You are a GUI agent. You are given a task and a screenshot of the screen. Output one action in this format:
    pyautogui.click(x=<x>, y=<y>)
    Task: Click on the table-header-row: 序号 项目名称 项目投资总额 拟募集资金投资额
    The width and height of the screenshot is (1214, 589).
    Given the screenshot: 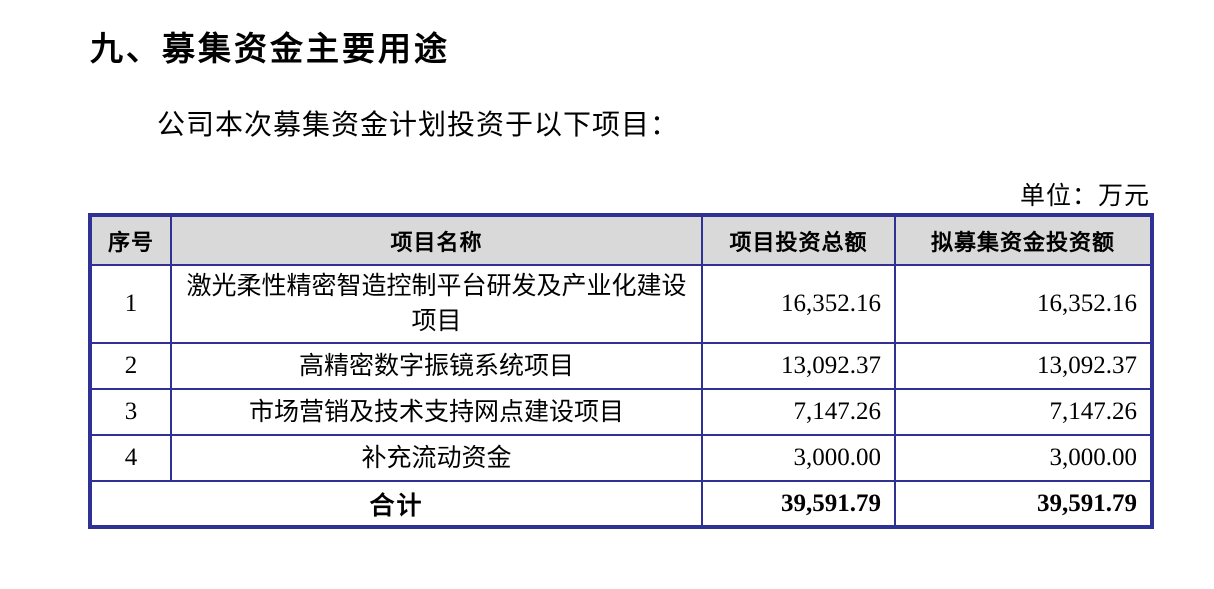 What is the action you would take?
    pyautogui.click(x=621, y=240)
    